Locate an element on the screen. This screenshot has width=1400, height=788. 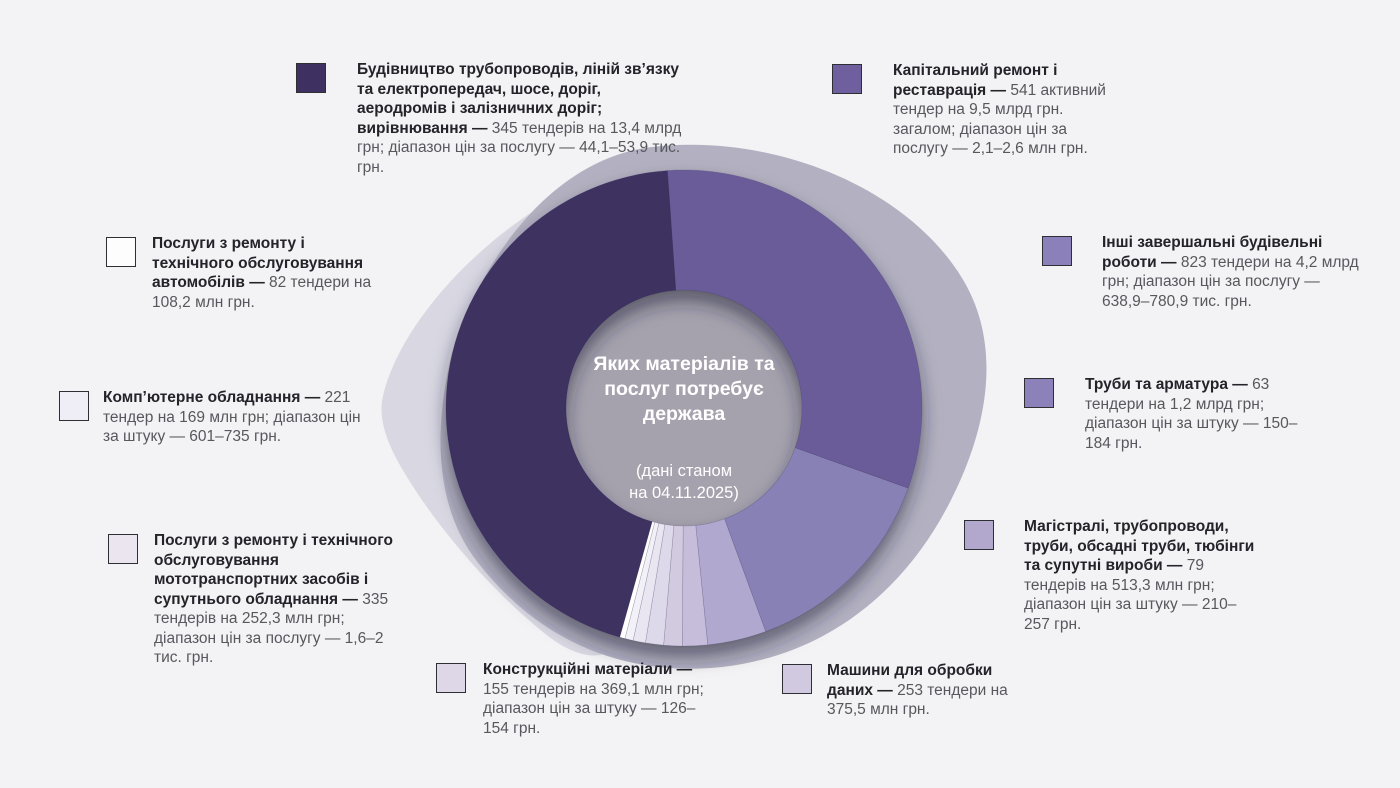
donut-slice-inshi is located at coordinates (816, 539).